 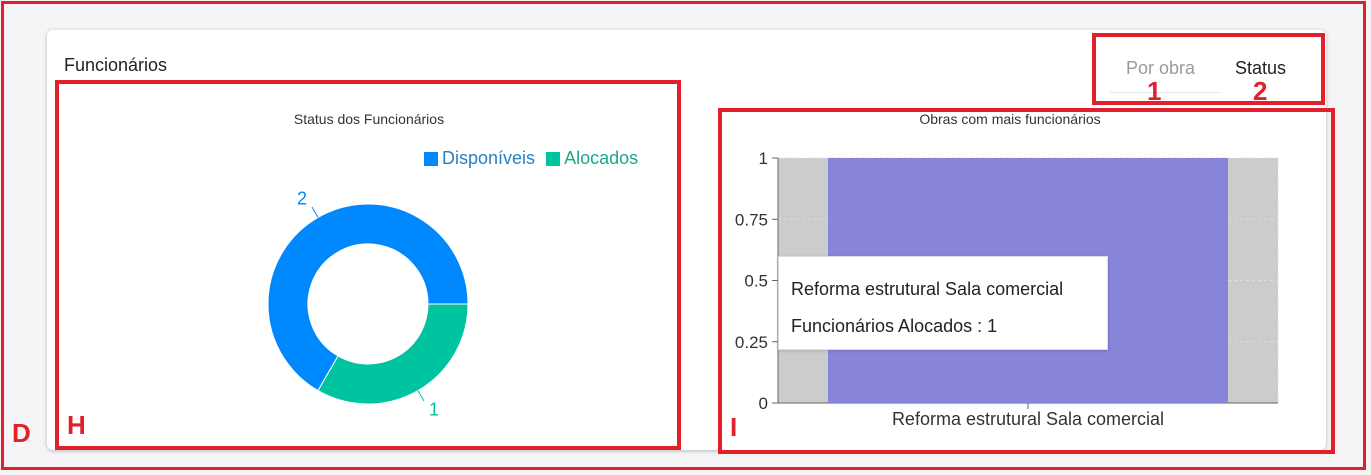 What do you see at coordinates (1165, 92) in the screenshot?
I see `tab-underline` at bounding box center [1165, 92].